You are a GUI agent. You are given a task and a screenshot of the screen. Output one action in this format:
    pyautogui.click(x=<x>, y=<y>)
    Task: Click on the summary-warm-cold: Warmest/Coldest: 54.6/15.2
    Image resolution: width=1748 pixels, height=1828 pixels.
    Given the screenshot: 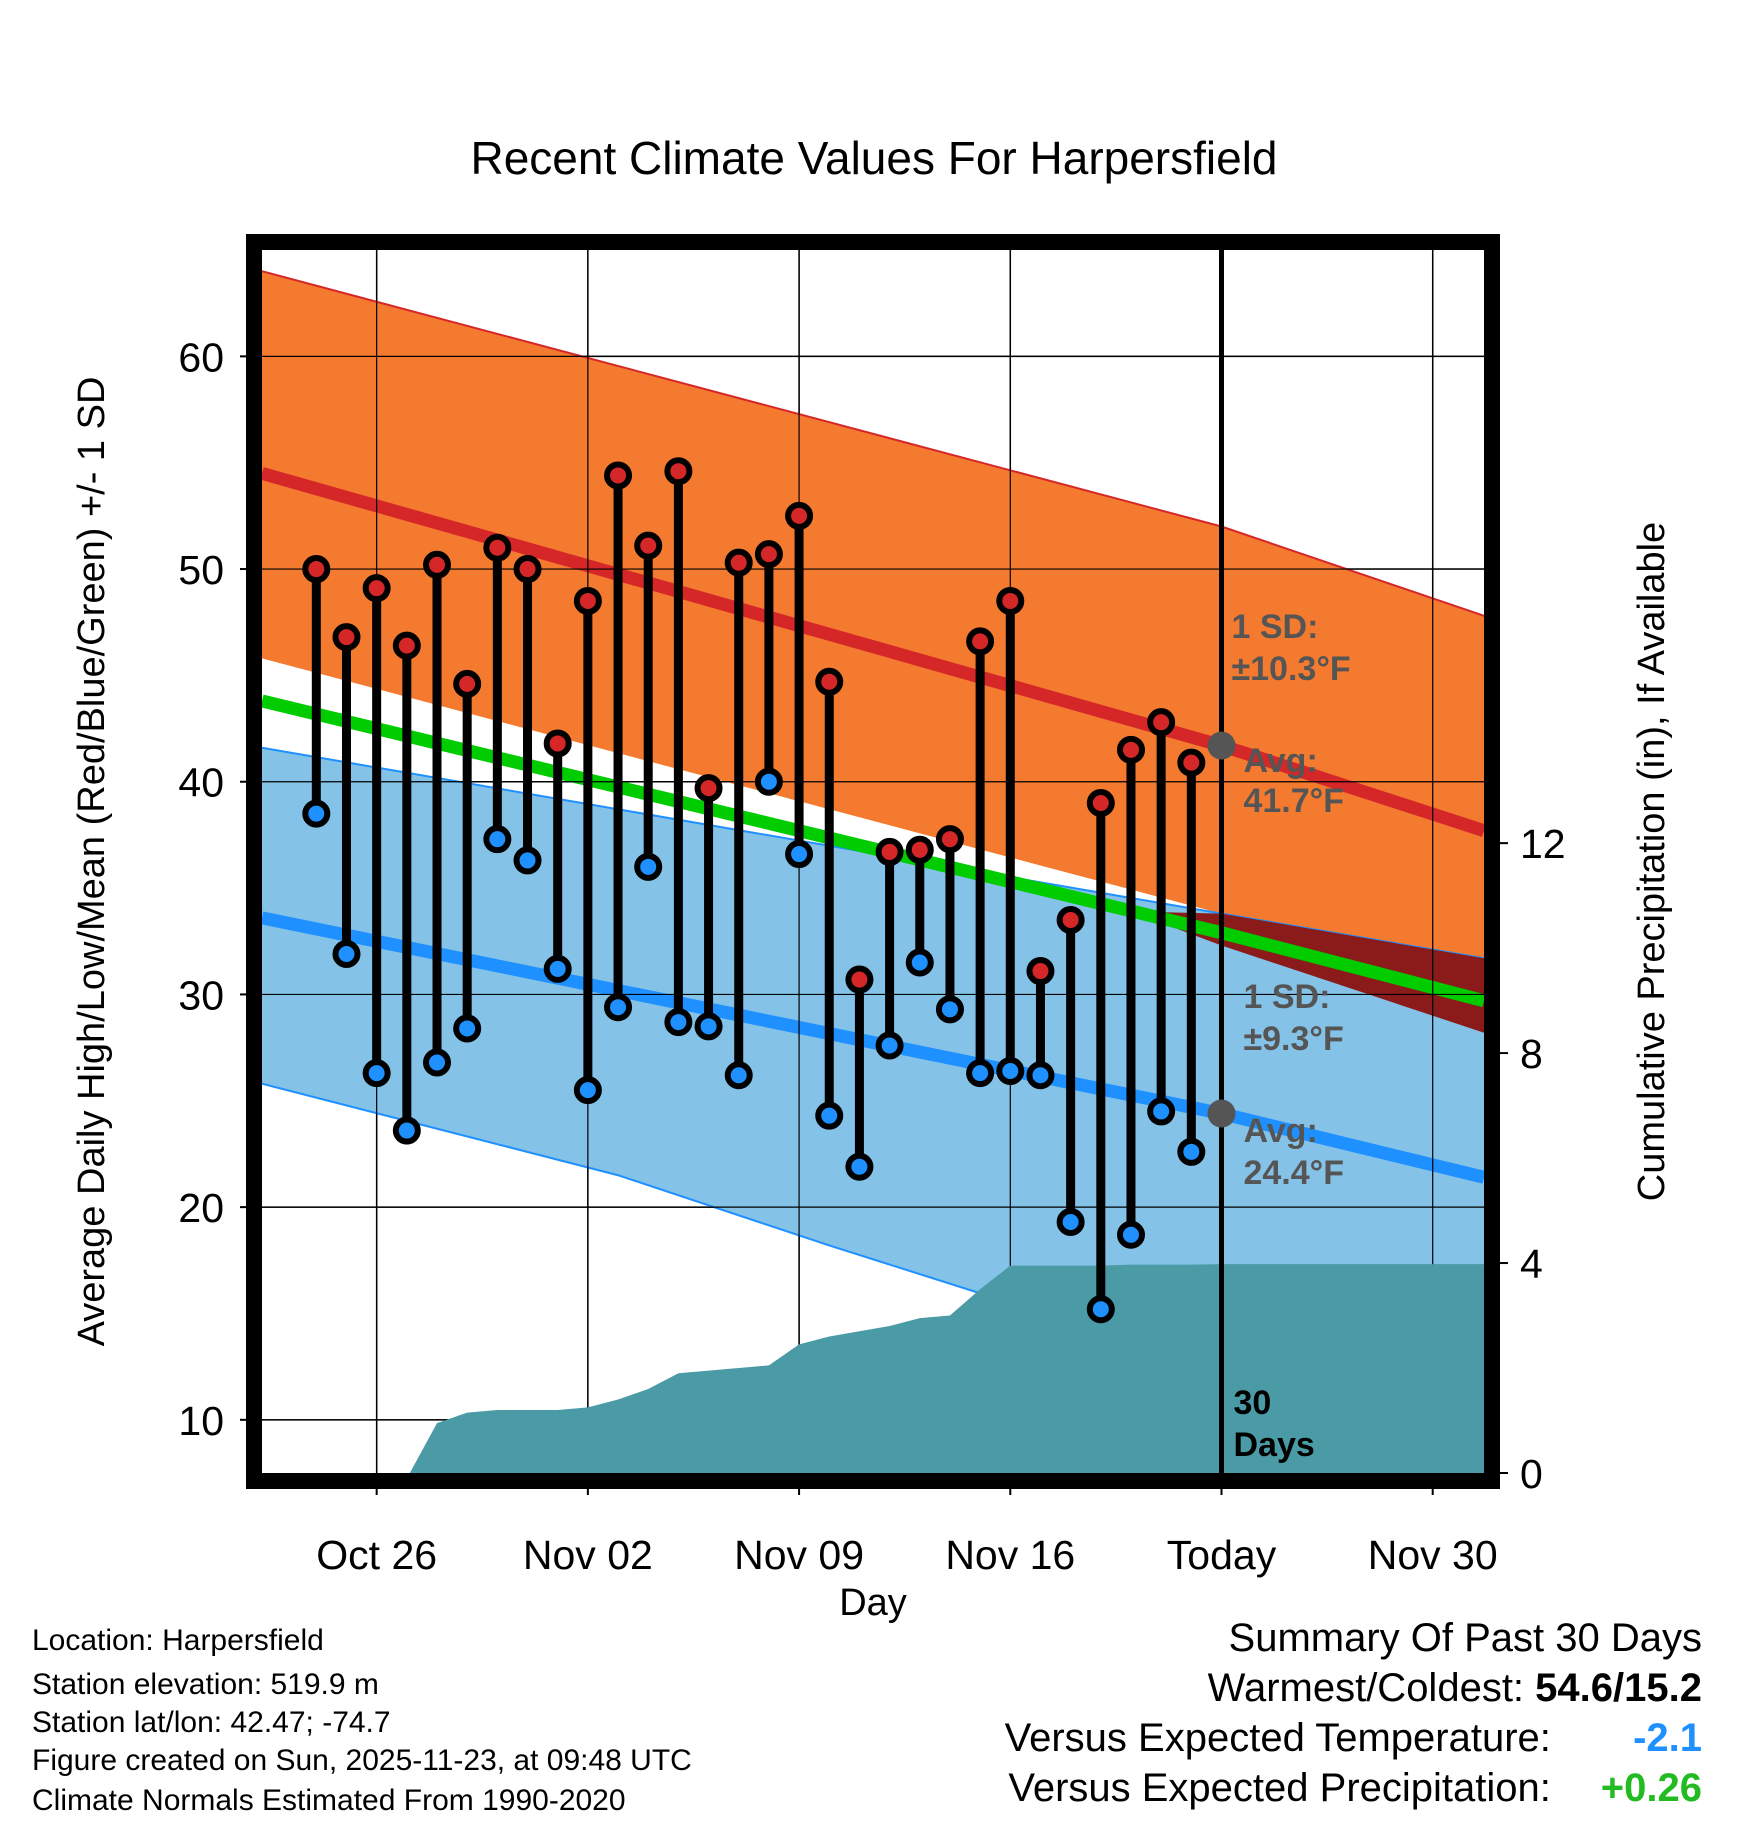 What is the action you would take?
    pyautogui.click(x=1455, y=1688)
    